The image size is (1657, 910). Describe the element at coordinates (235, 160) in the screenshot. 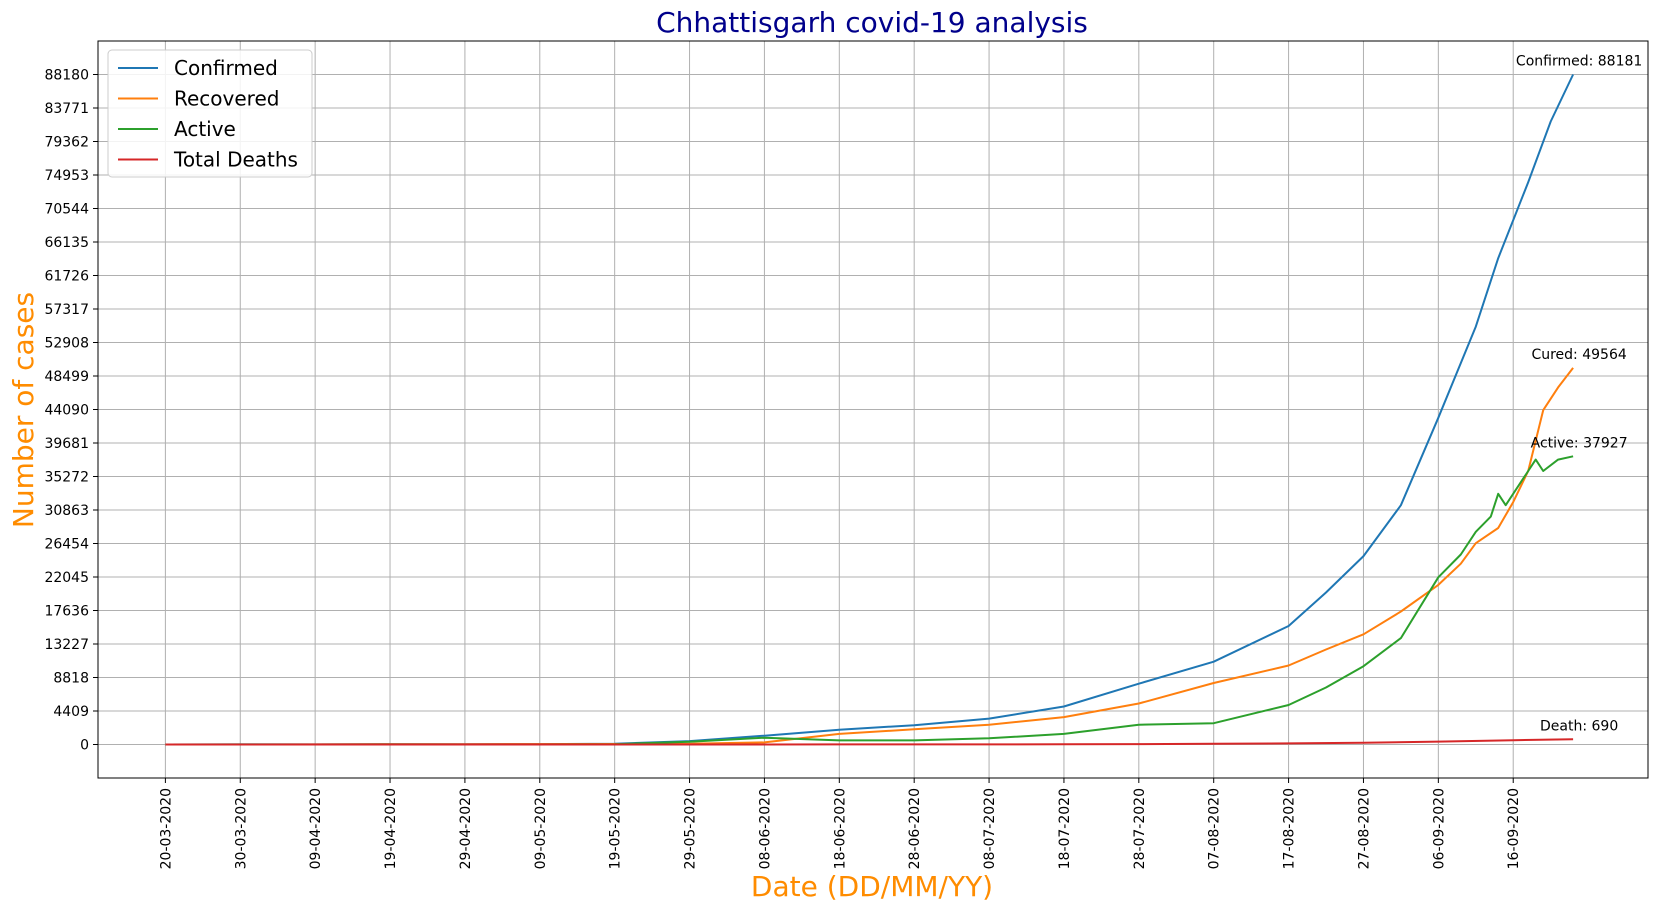

I see `legend-label: Total Deaths` at that location.